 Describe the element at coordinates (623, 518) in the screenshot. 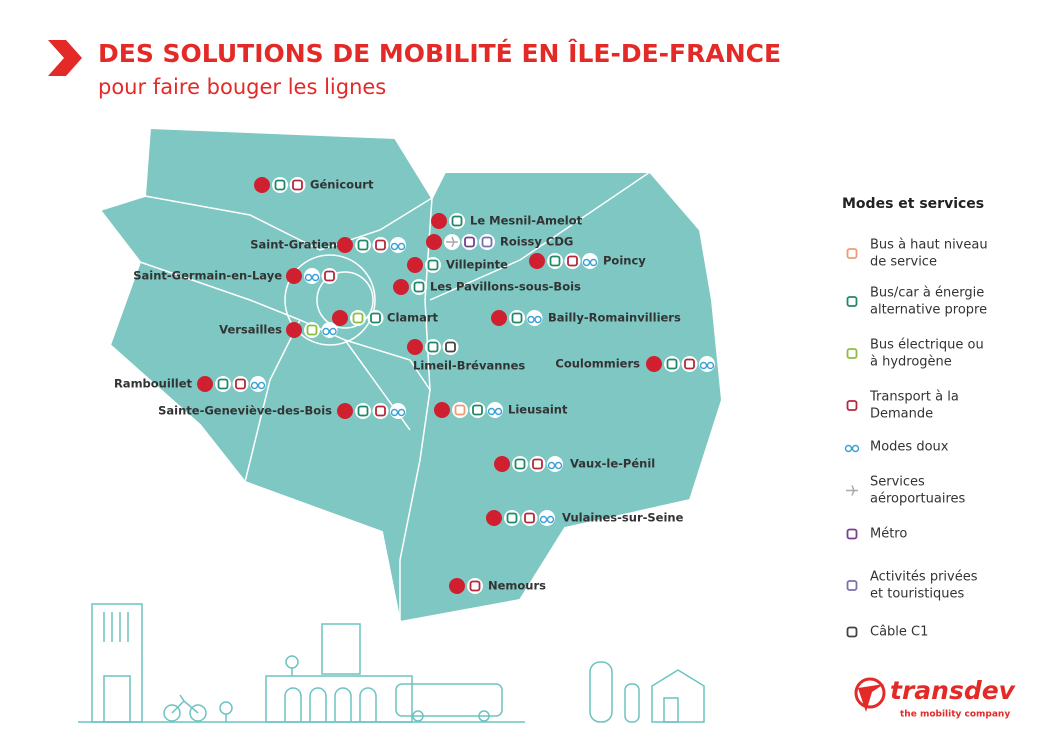

I see `city-label: Vulaines-sur-Seine` at that location.